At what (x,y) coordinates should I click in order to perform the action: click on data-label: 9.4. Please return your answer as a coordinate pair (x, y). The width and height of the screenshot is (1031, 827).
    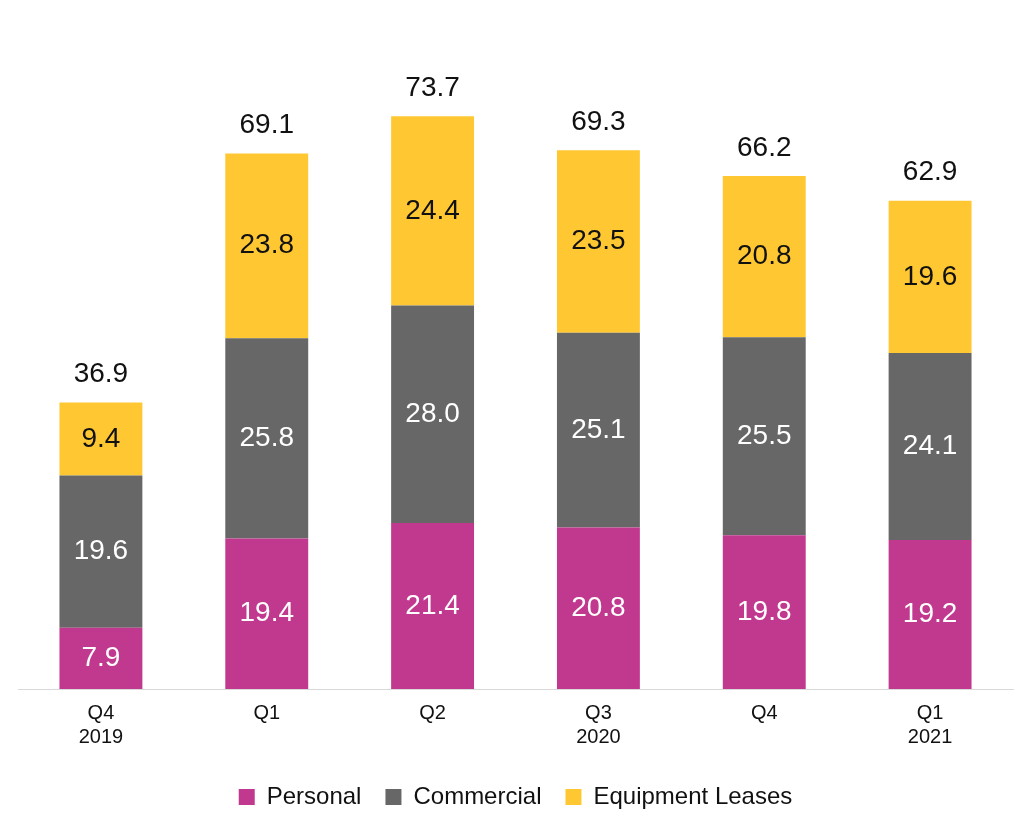
    Looking at the image, I should click on (101, 437).